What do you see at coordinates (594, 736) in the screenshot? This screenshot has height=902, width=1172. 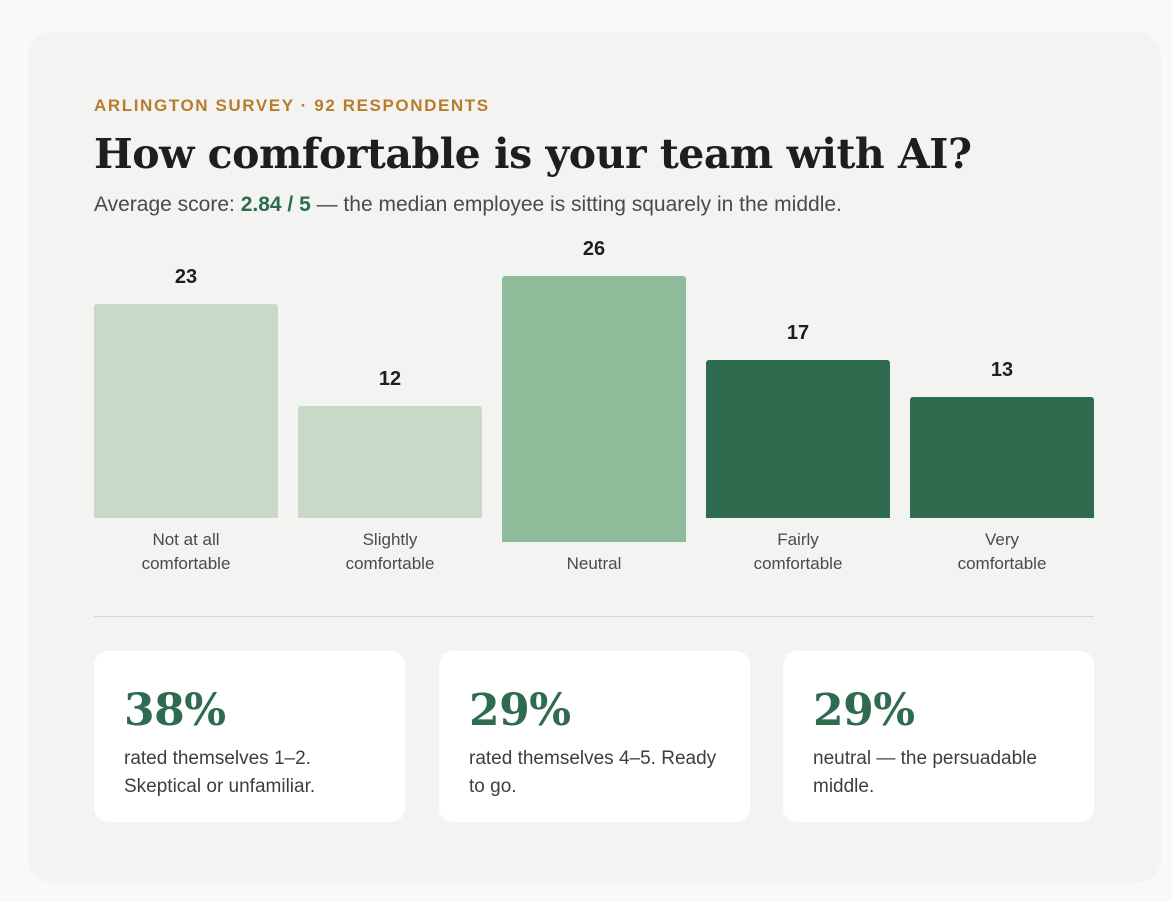 I see `stat-card-ready: 29% rated themselves 4–5. Ready to go.` at bounding box center [594, 736].